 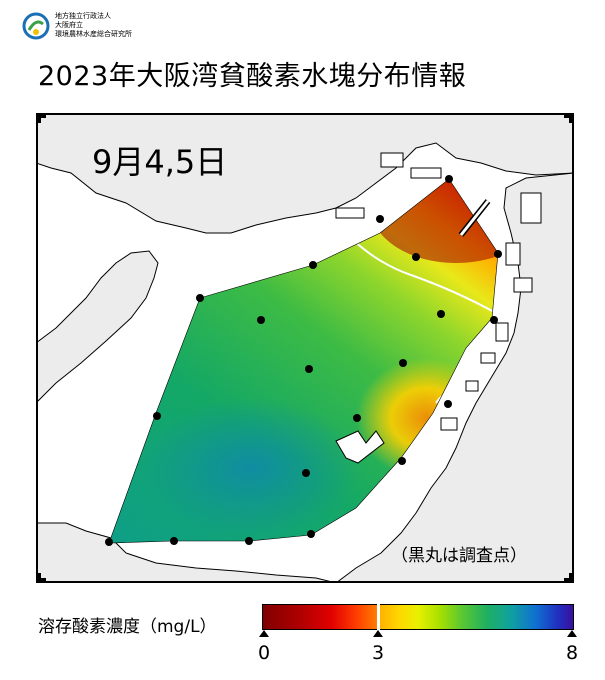 I want to click on organization-line-1: 地方独立行政法人, so click(x=83, y=16).